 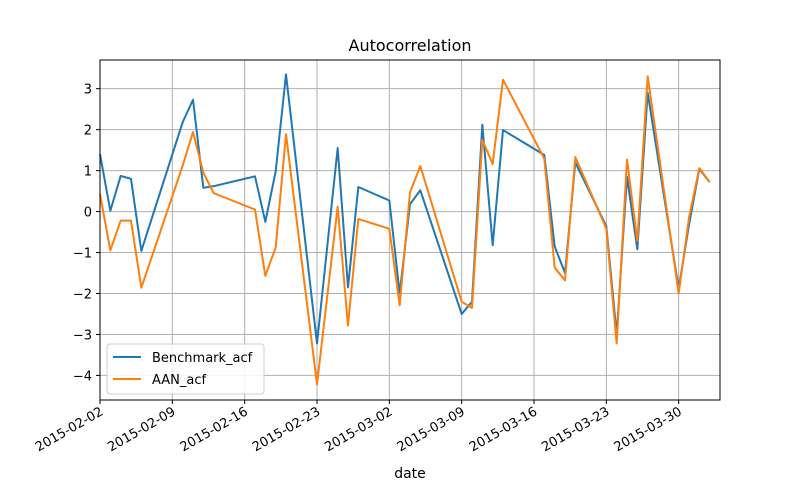 I want to click on x-tick-label: 2015-03-30, so click(x=648, y=429).